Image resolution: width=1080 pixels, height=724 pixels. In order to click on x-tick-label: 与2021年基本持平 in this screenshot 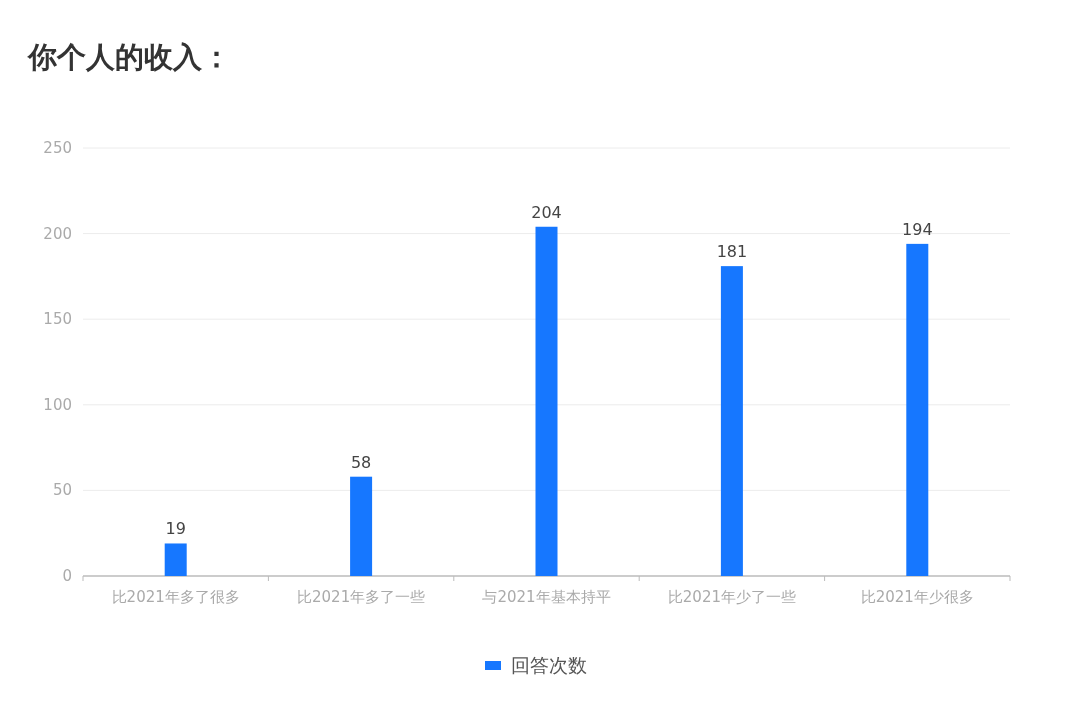, I will do `click(546, 597)`.